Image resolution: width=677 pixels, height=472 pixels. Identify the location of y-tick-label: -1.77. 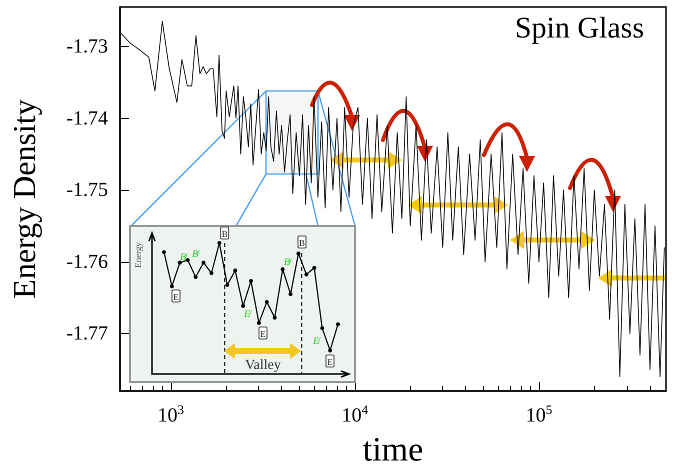
(87, 333).